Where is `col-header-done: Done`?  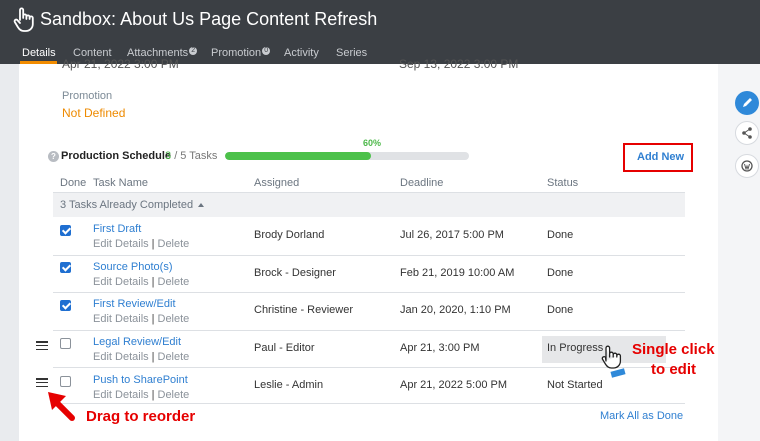 col-header-done: Done is located at coordinates (73, 183).